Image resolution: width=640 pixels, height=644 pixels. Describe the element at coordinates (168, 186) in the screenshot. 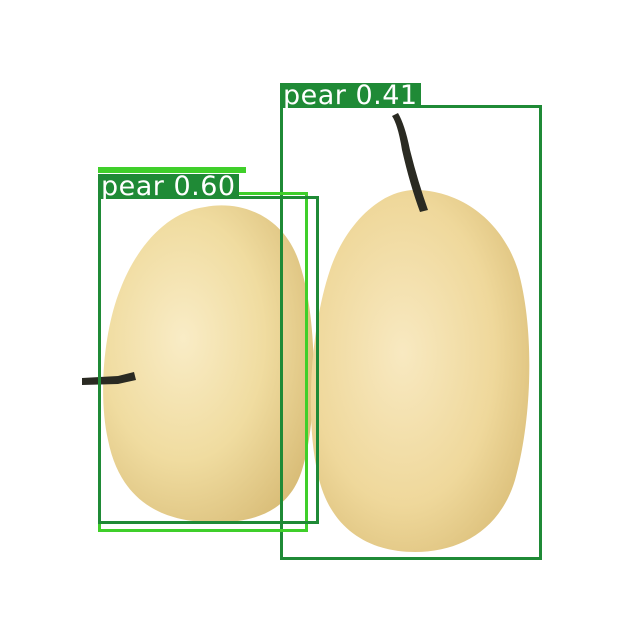

I see `detection-label-pear-left: pear 0.60` at that location.